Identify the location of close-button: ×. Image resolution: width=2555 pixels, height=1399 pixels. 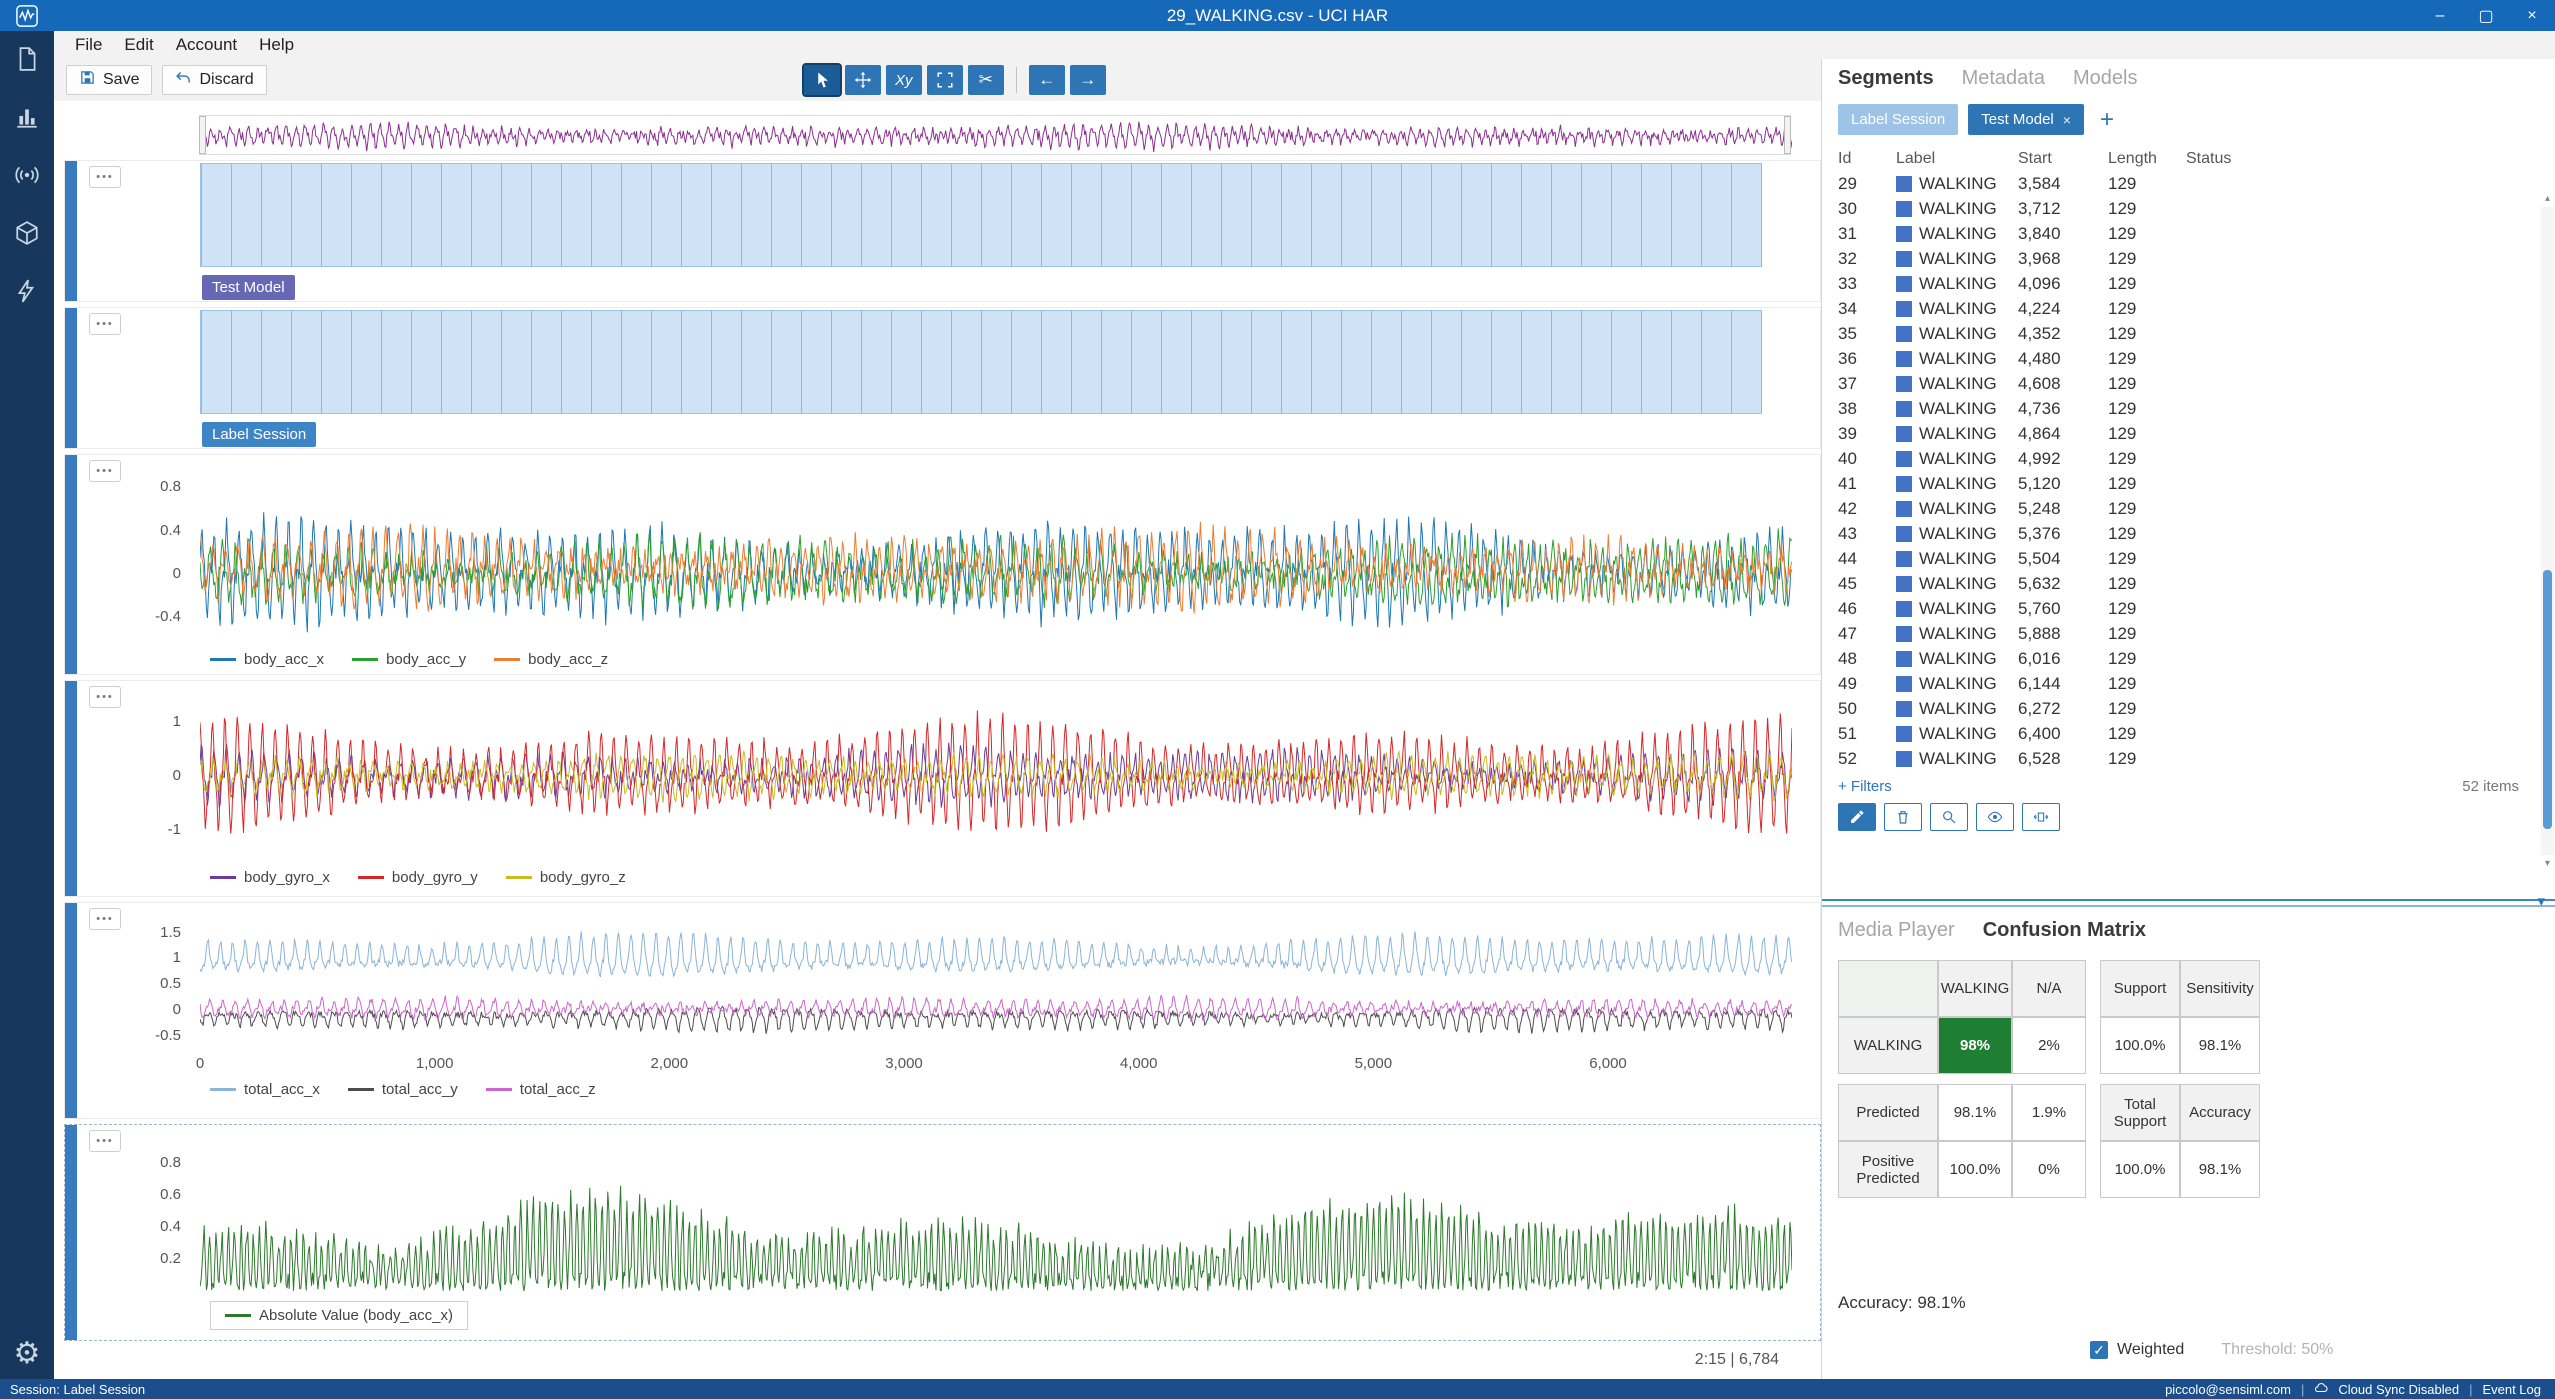
(2532, 15).